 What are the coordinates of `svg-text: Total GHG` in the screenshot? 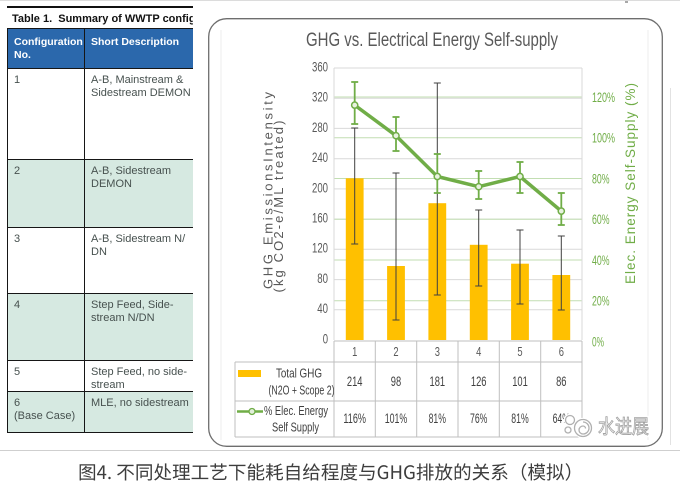 It's located at (299, 373).